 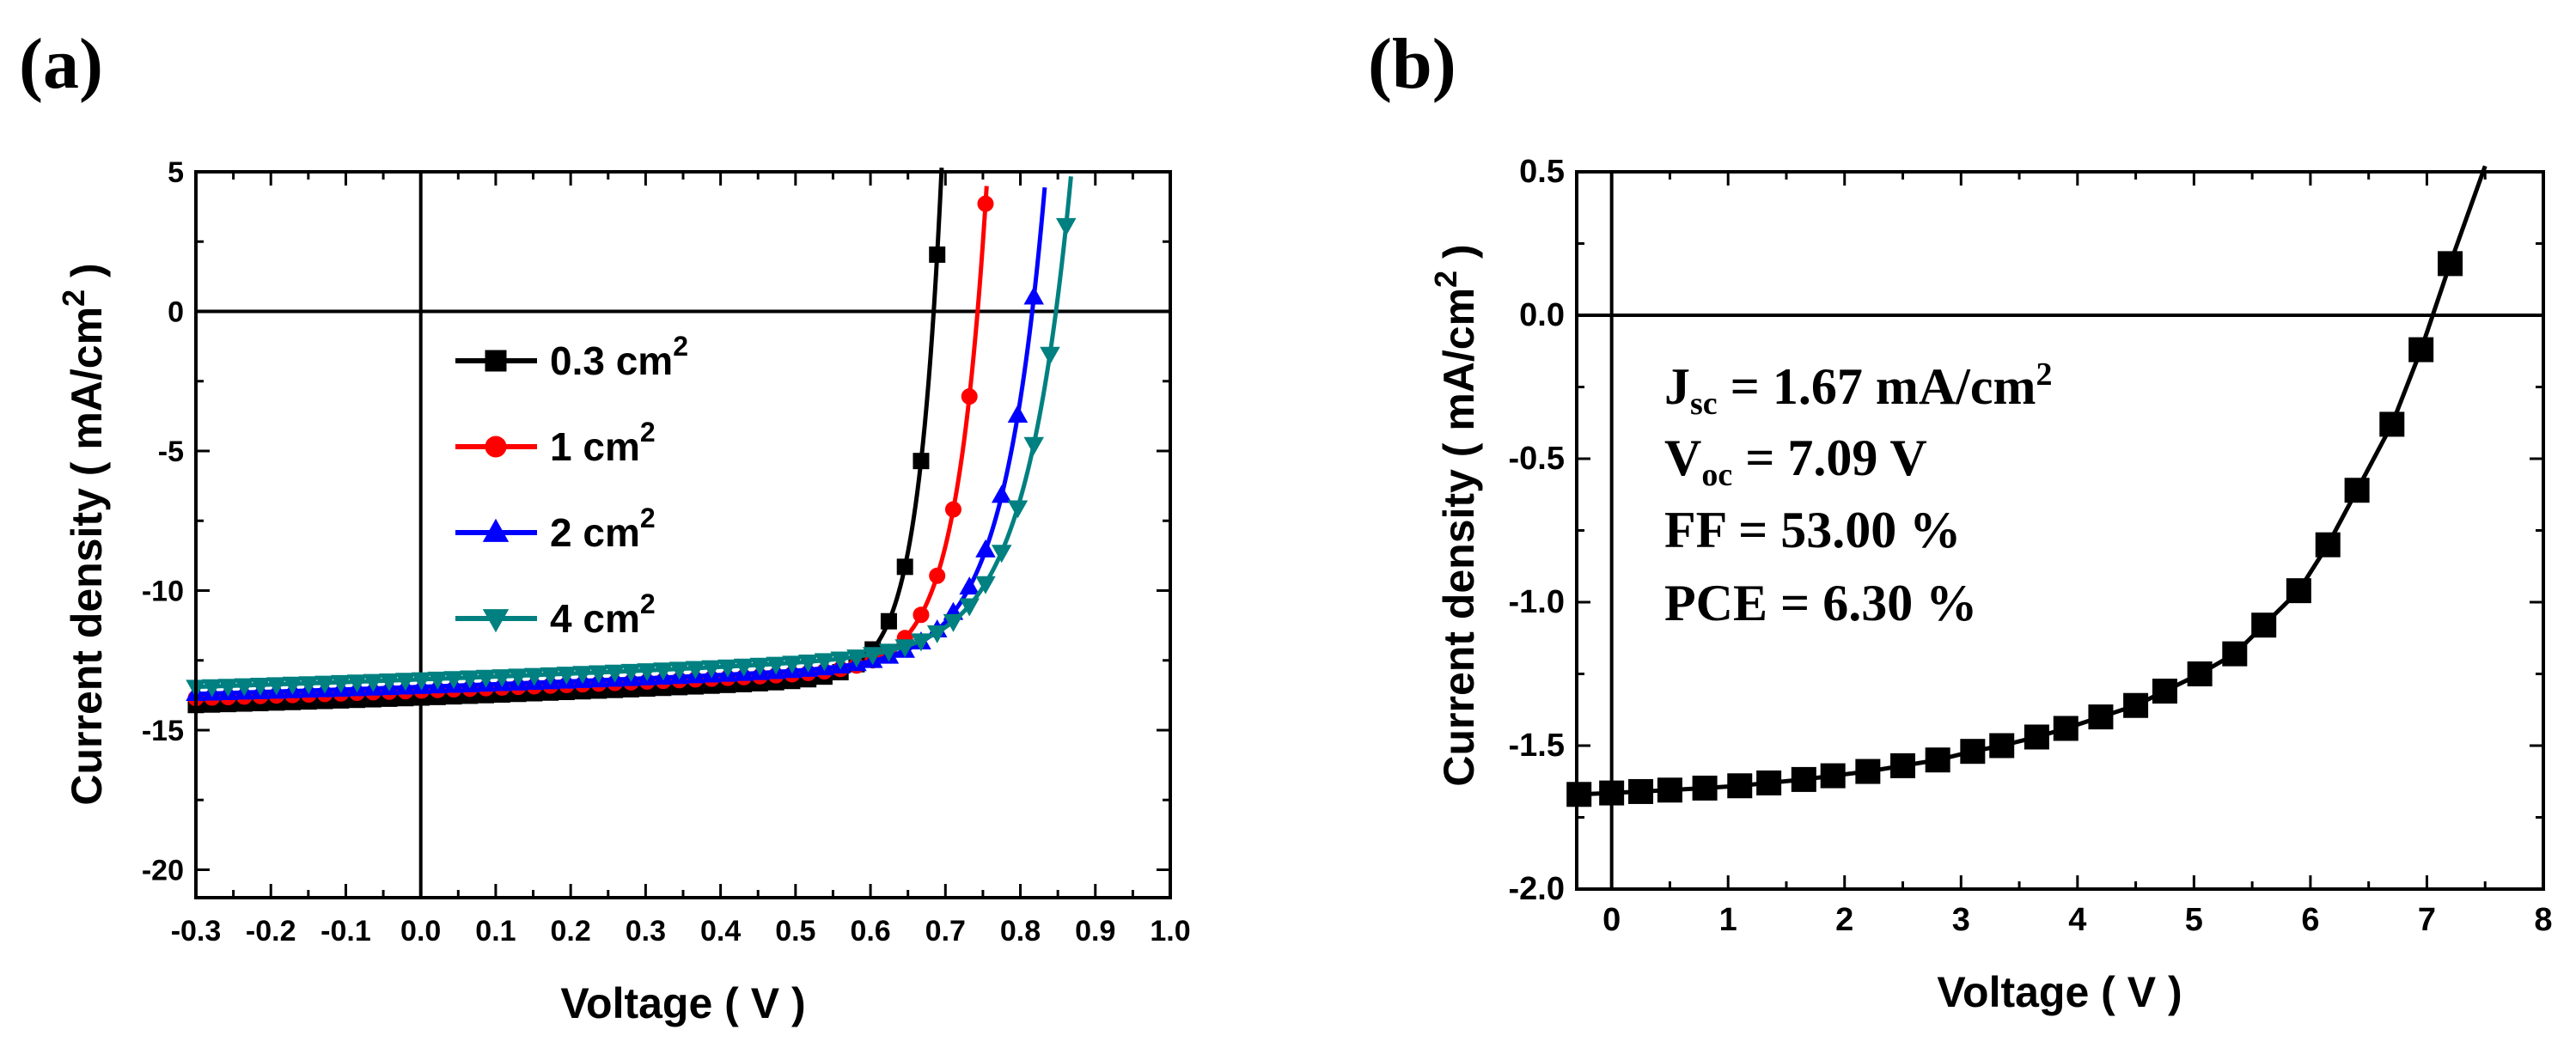 What do you see at coordinates (87, 276) in the screenshot?
I see `y-axis-title-a-end: )` at bounding box center [87, 276].